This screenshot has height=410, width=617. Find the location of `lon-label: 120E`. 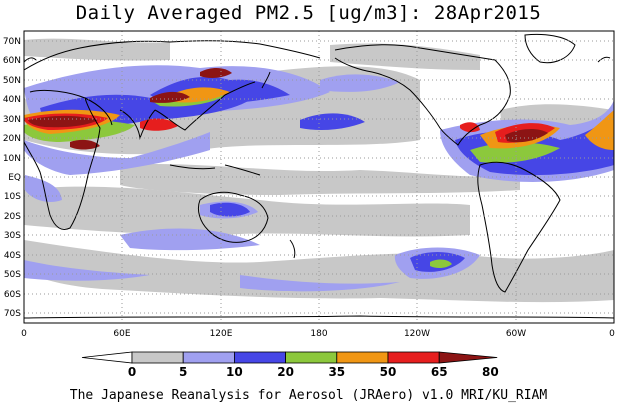

lon-label: 120E is located at coordinates (221, 334).